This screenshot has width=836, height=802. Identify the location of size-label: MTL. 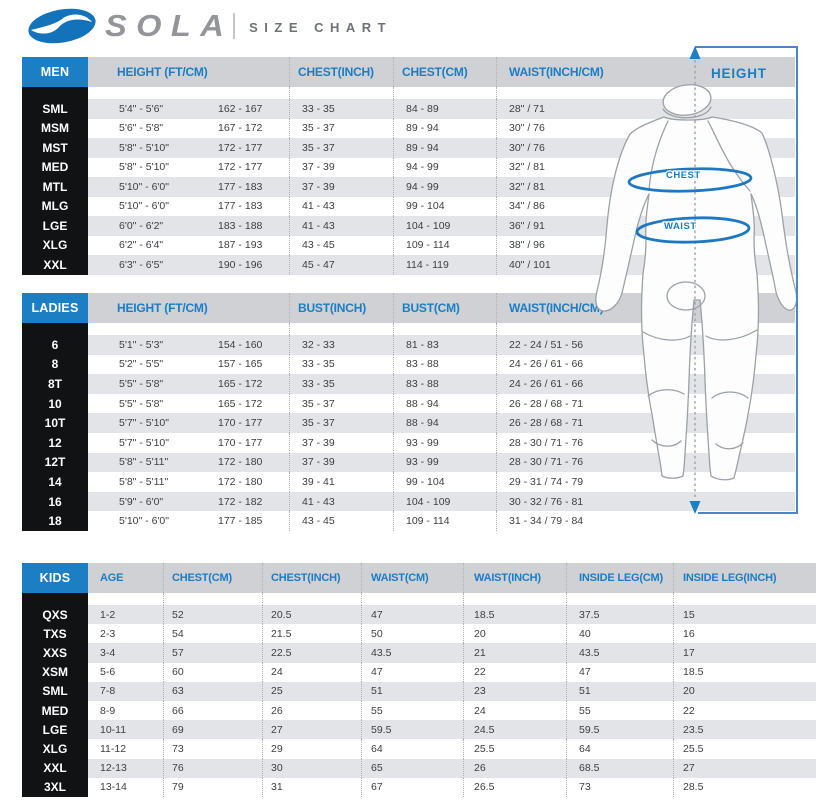
(55, 187).